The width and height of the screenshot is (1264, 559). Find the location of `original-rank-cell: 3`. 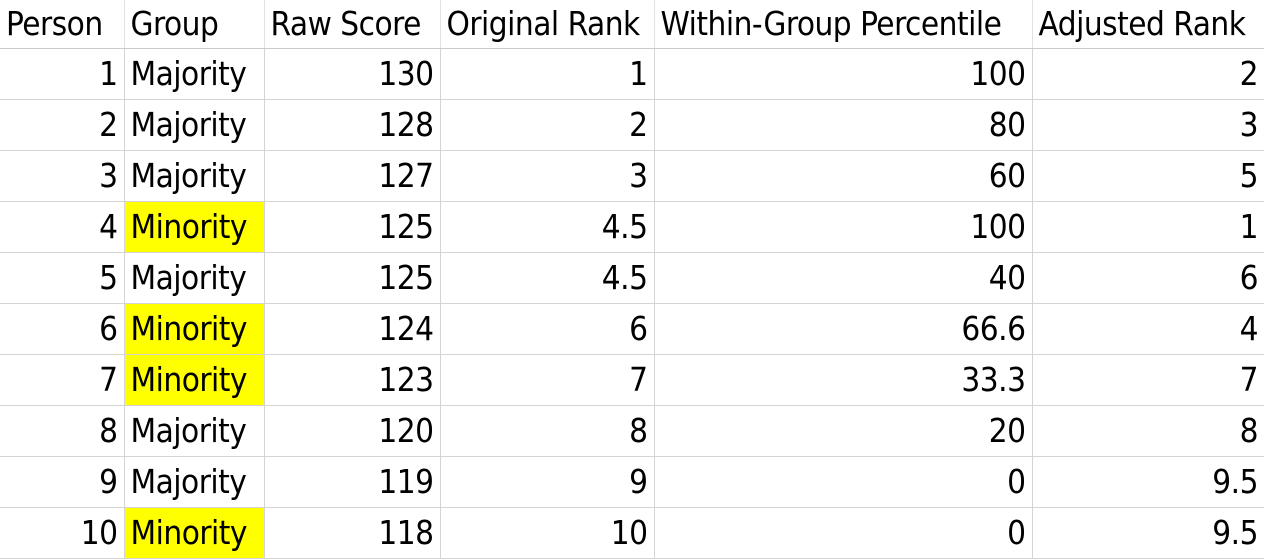

original-rank-cell: 3 is located at coordinates (547, 176).